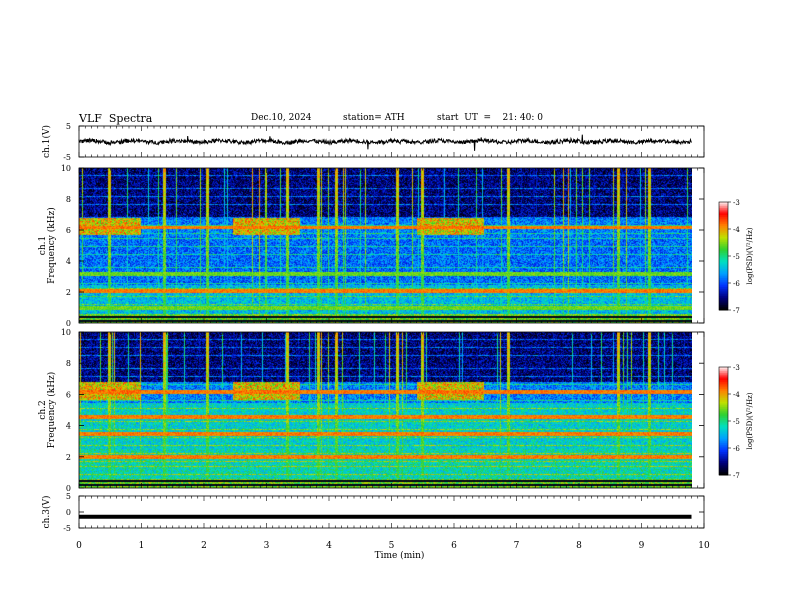 The height and width of the screenshot is (612, 792). I want to click on colorbar-tick-label-ch1--5: -5, so click(736, 257).